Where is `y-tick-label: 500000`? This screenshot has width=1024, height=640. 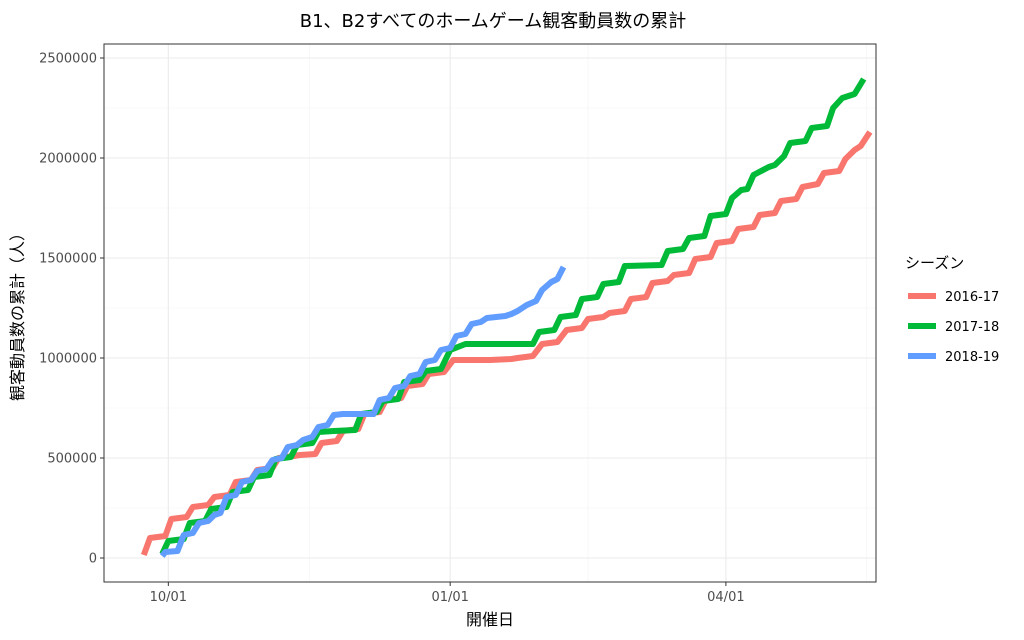
y-tick-label: 500000 is located at coordinates (72, 459).